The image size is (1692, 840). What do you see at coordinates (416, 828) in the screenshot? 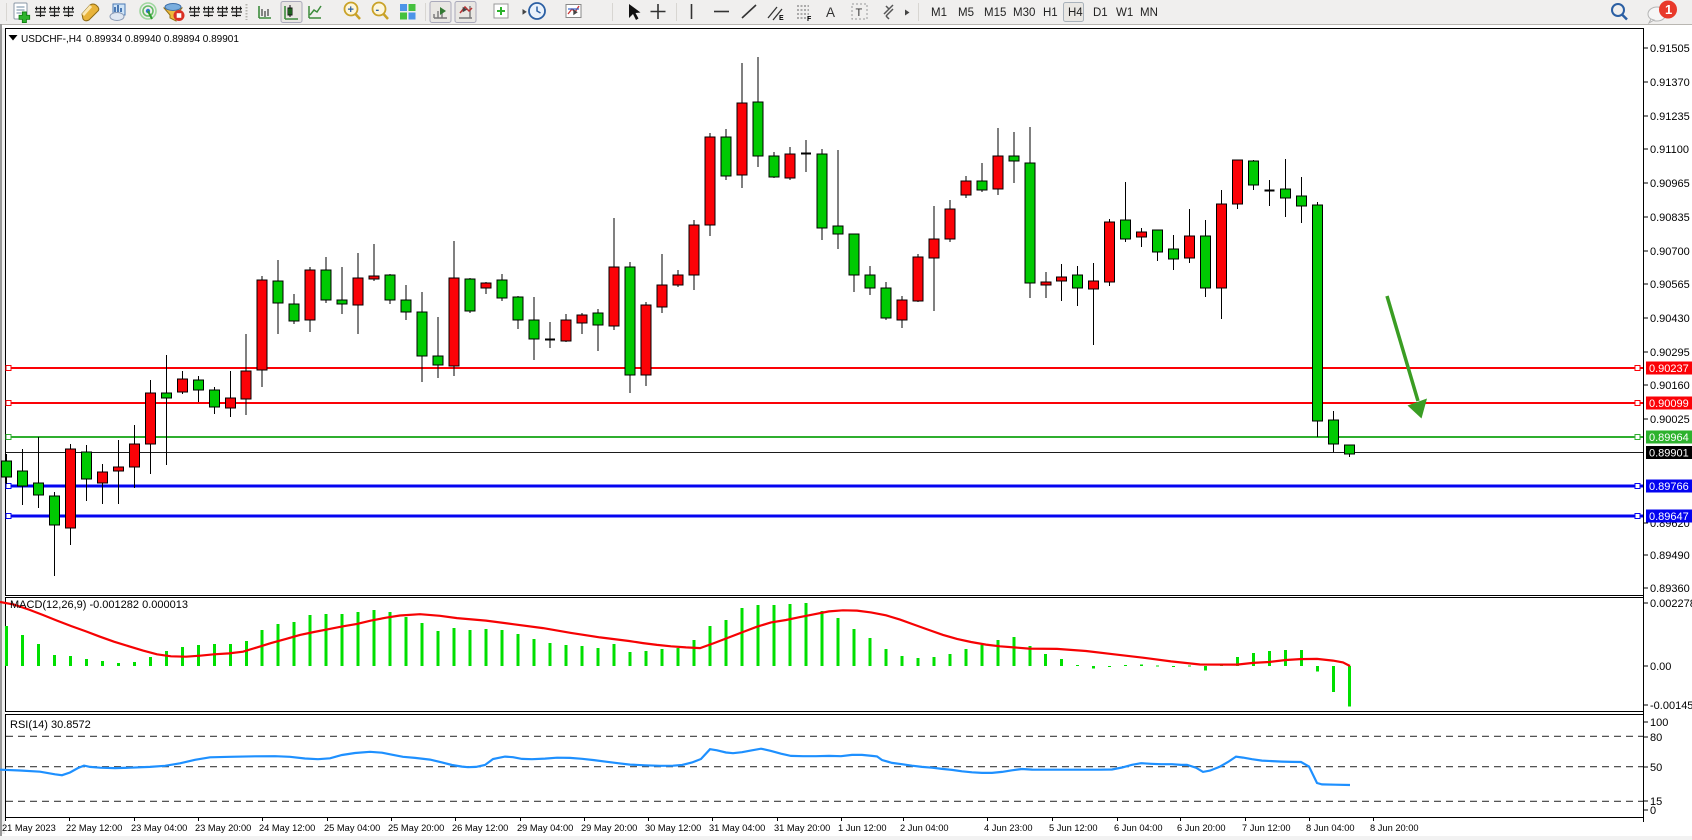
I see `svg-text: 25 May 20:00` at bounding box center [416, 828].